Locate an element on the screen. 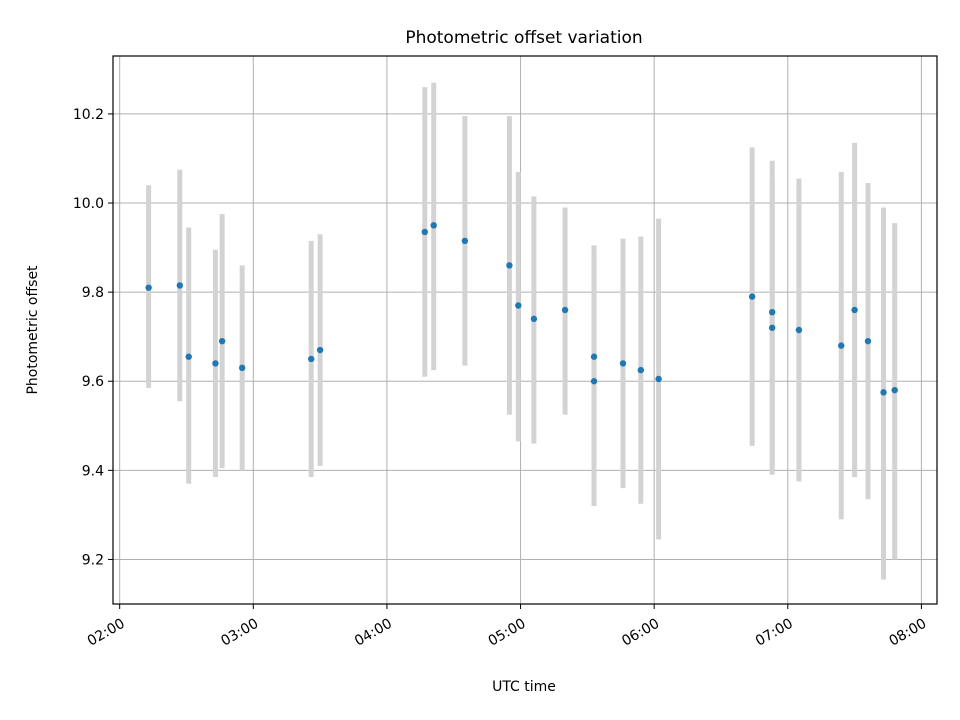  y-axis: 9.2 9.4 9.6 9.8 10.0 10.2 is located at coordinates (93, 337).